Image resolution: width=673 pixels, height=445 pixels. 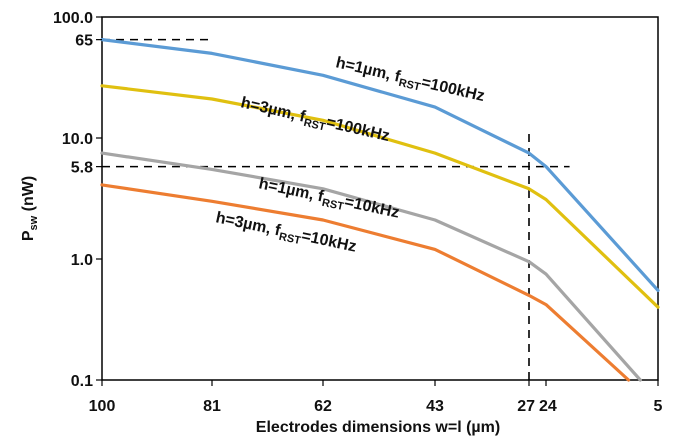 I want to click on x-tick-label: 27, so click(x=526, y=406).